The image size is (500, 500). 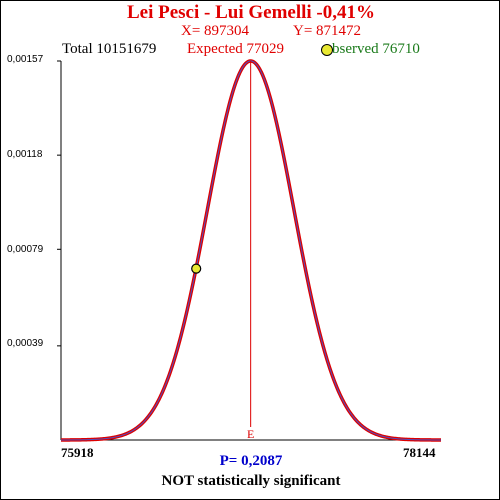 What do you see at coordinates (250, 434) in the screenshot?
I see `expected-marker-label: E` at bounding box center [250, 434].